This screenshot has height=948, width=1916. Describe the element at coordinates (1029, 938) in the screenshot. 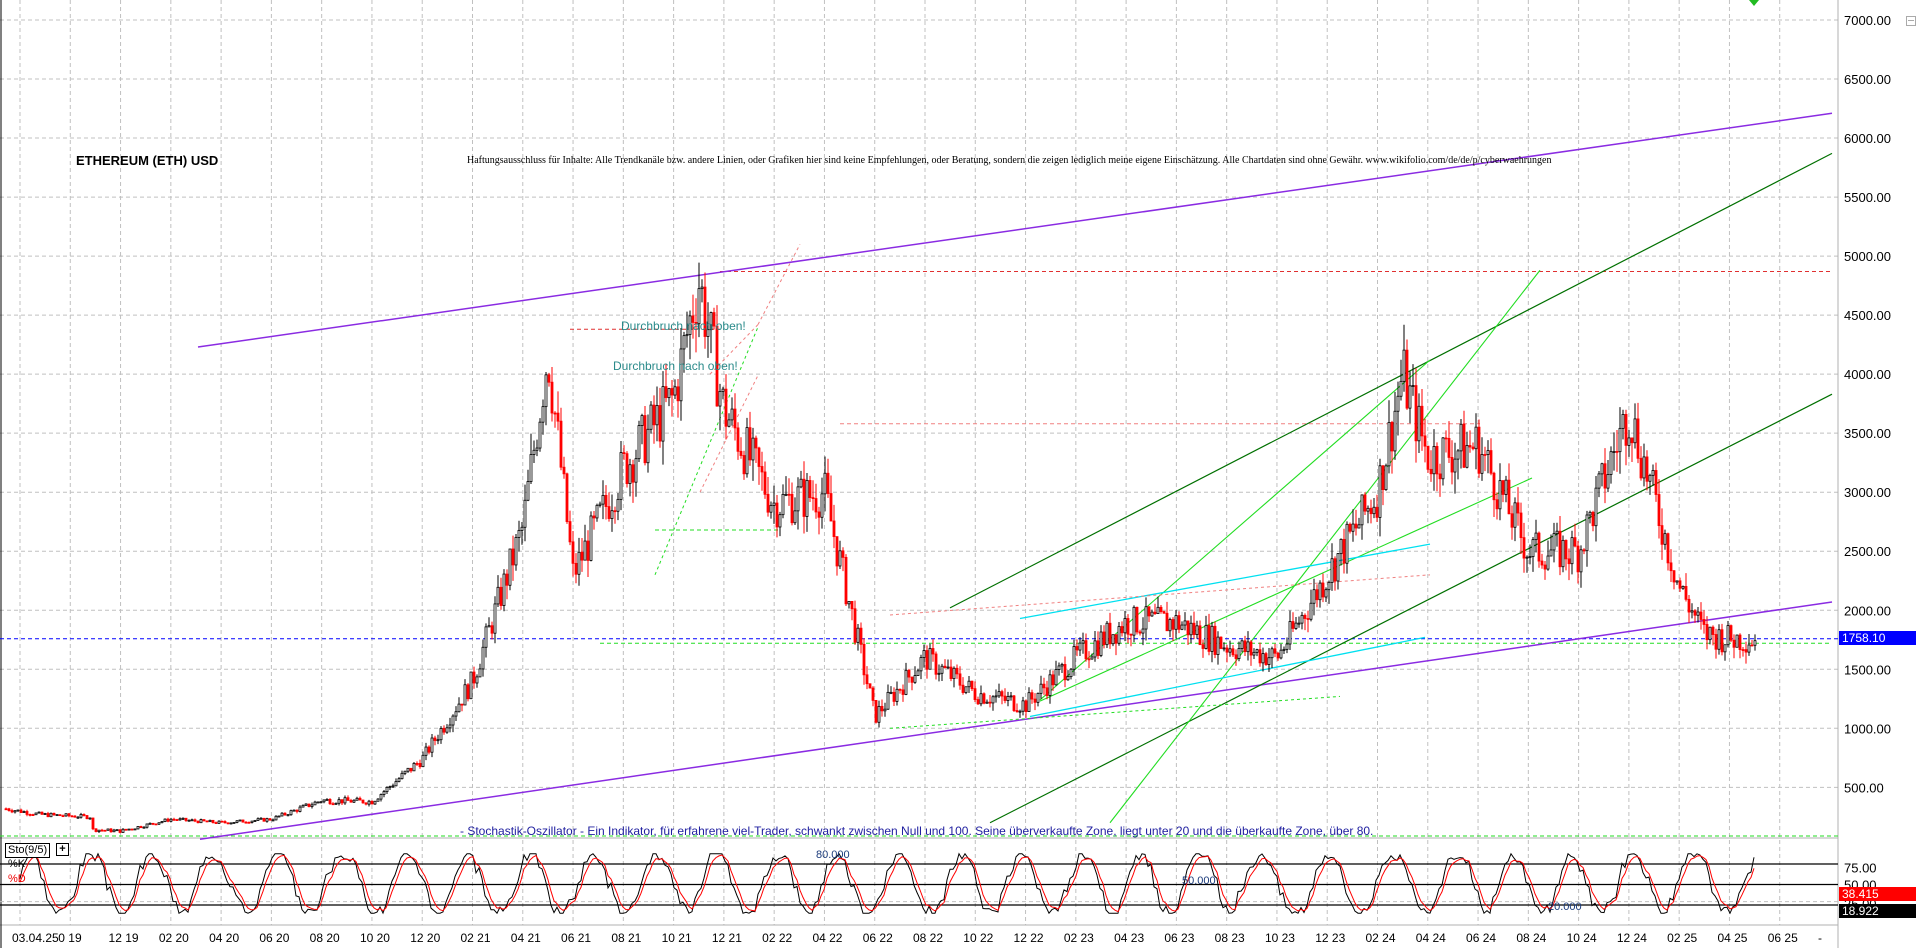

I see `x-tick-label: 12 22` at that location.